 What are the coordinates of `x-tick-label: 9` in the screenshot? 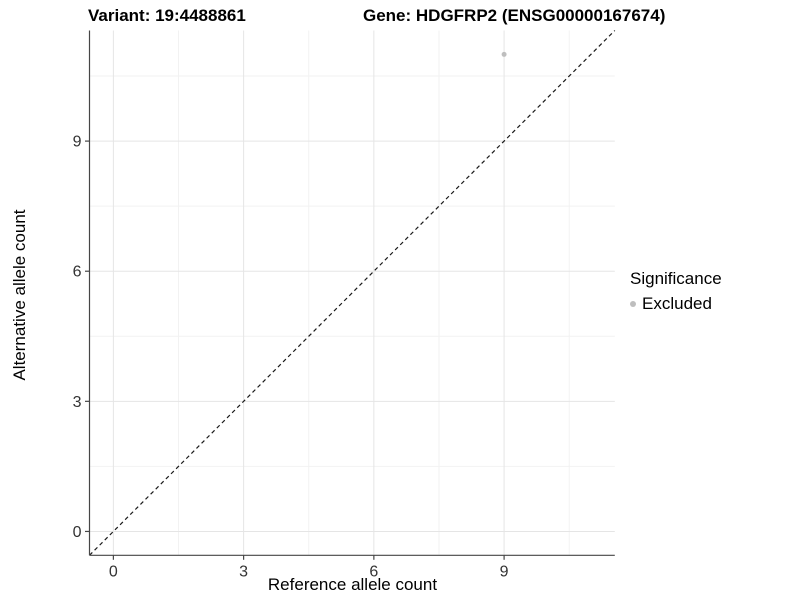 It's located at (504, 571).